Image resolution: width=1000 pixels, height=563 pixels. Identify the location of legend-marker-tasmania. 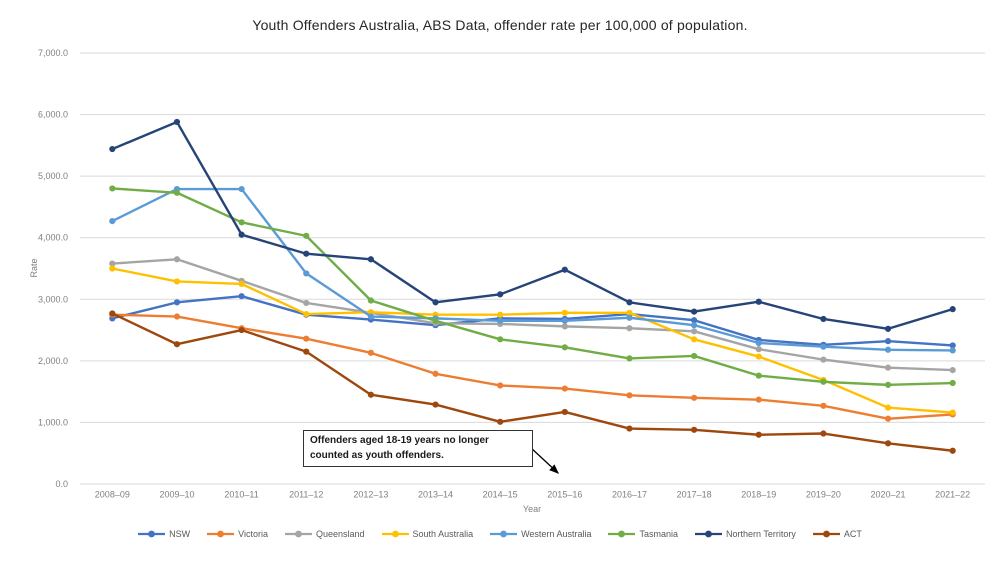
(622, 534).